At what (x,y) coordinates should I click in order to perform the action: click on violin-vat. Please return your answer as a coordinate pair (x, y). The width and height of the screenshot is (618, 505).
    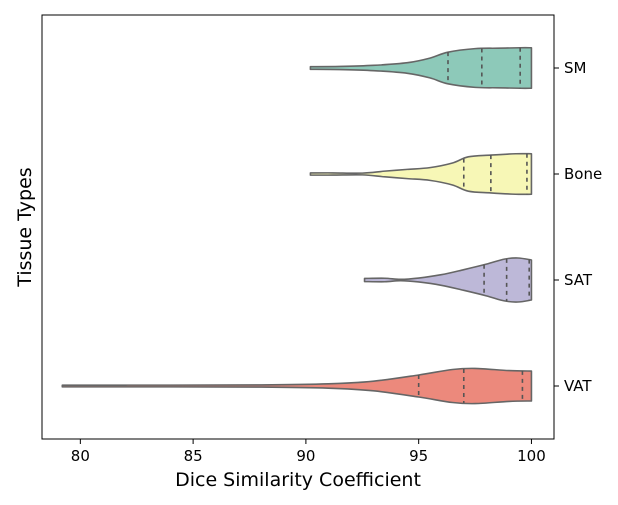
    Looking at the image, I should click on (297, 386).